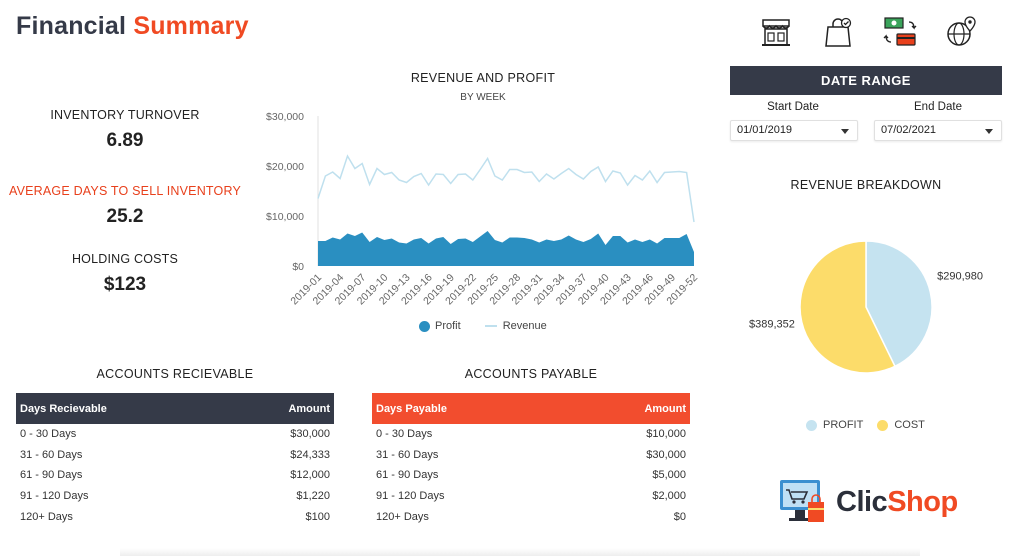  What do you see at coordinates (922, 501) in the screenshot?
I see `logo-text-part2: Shop` at bounding box center [922, 501].